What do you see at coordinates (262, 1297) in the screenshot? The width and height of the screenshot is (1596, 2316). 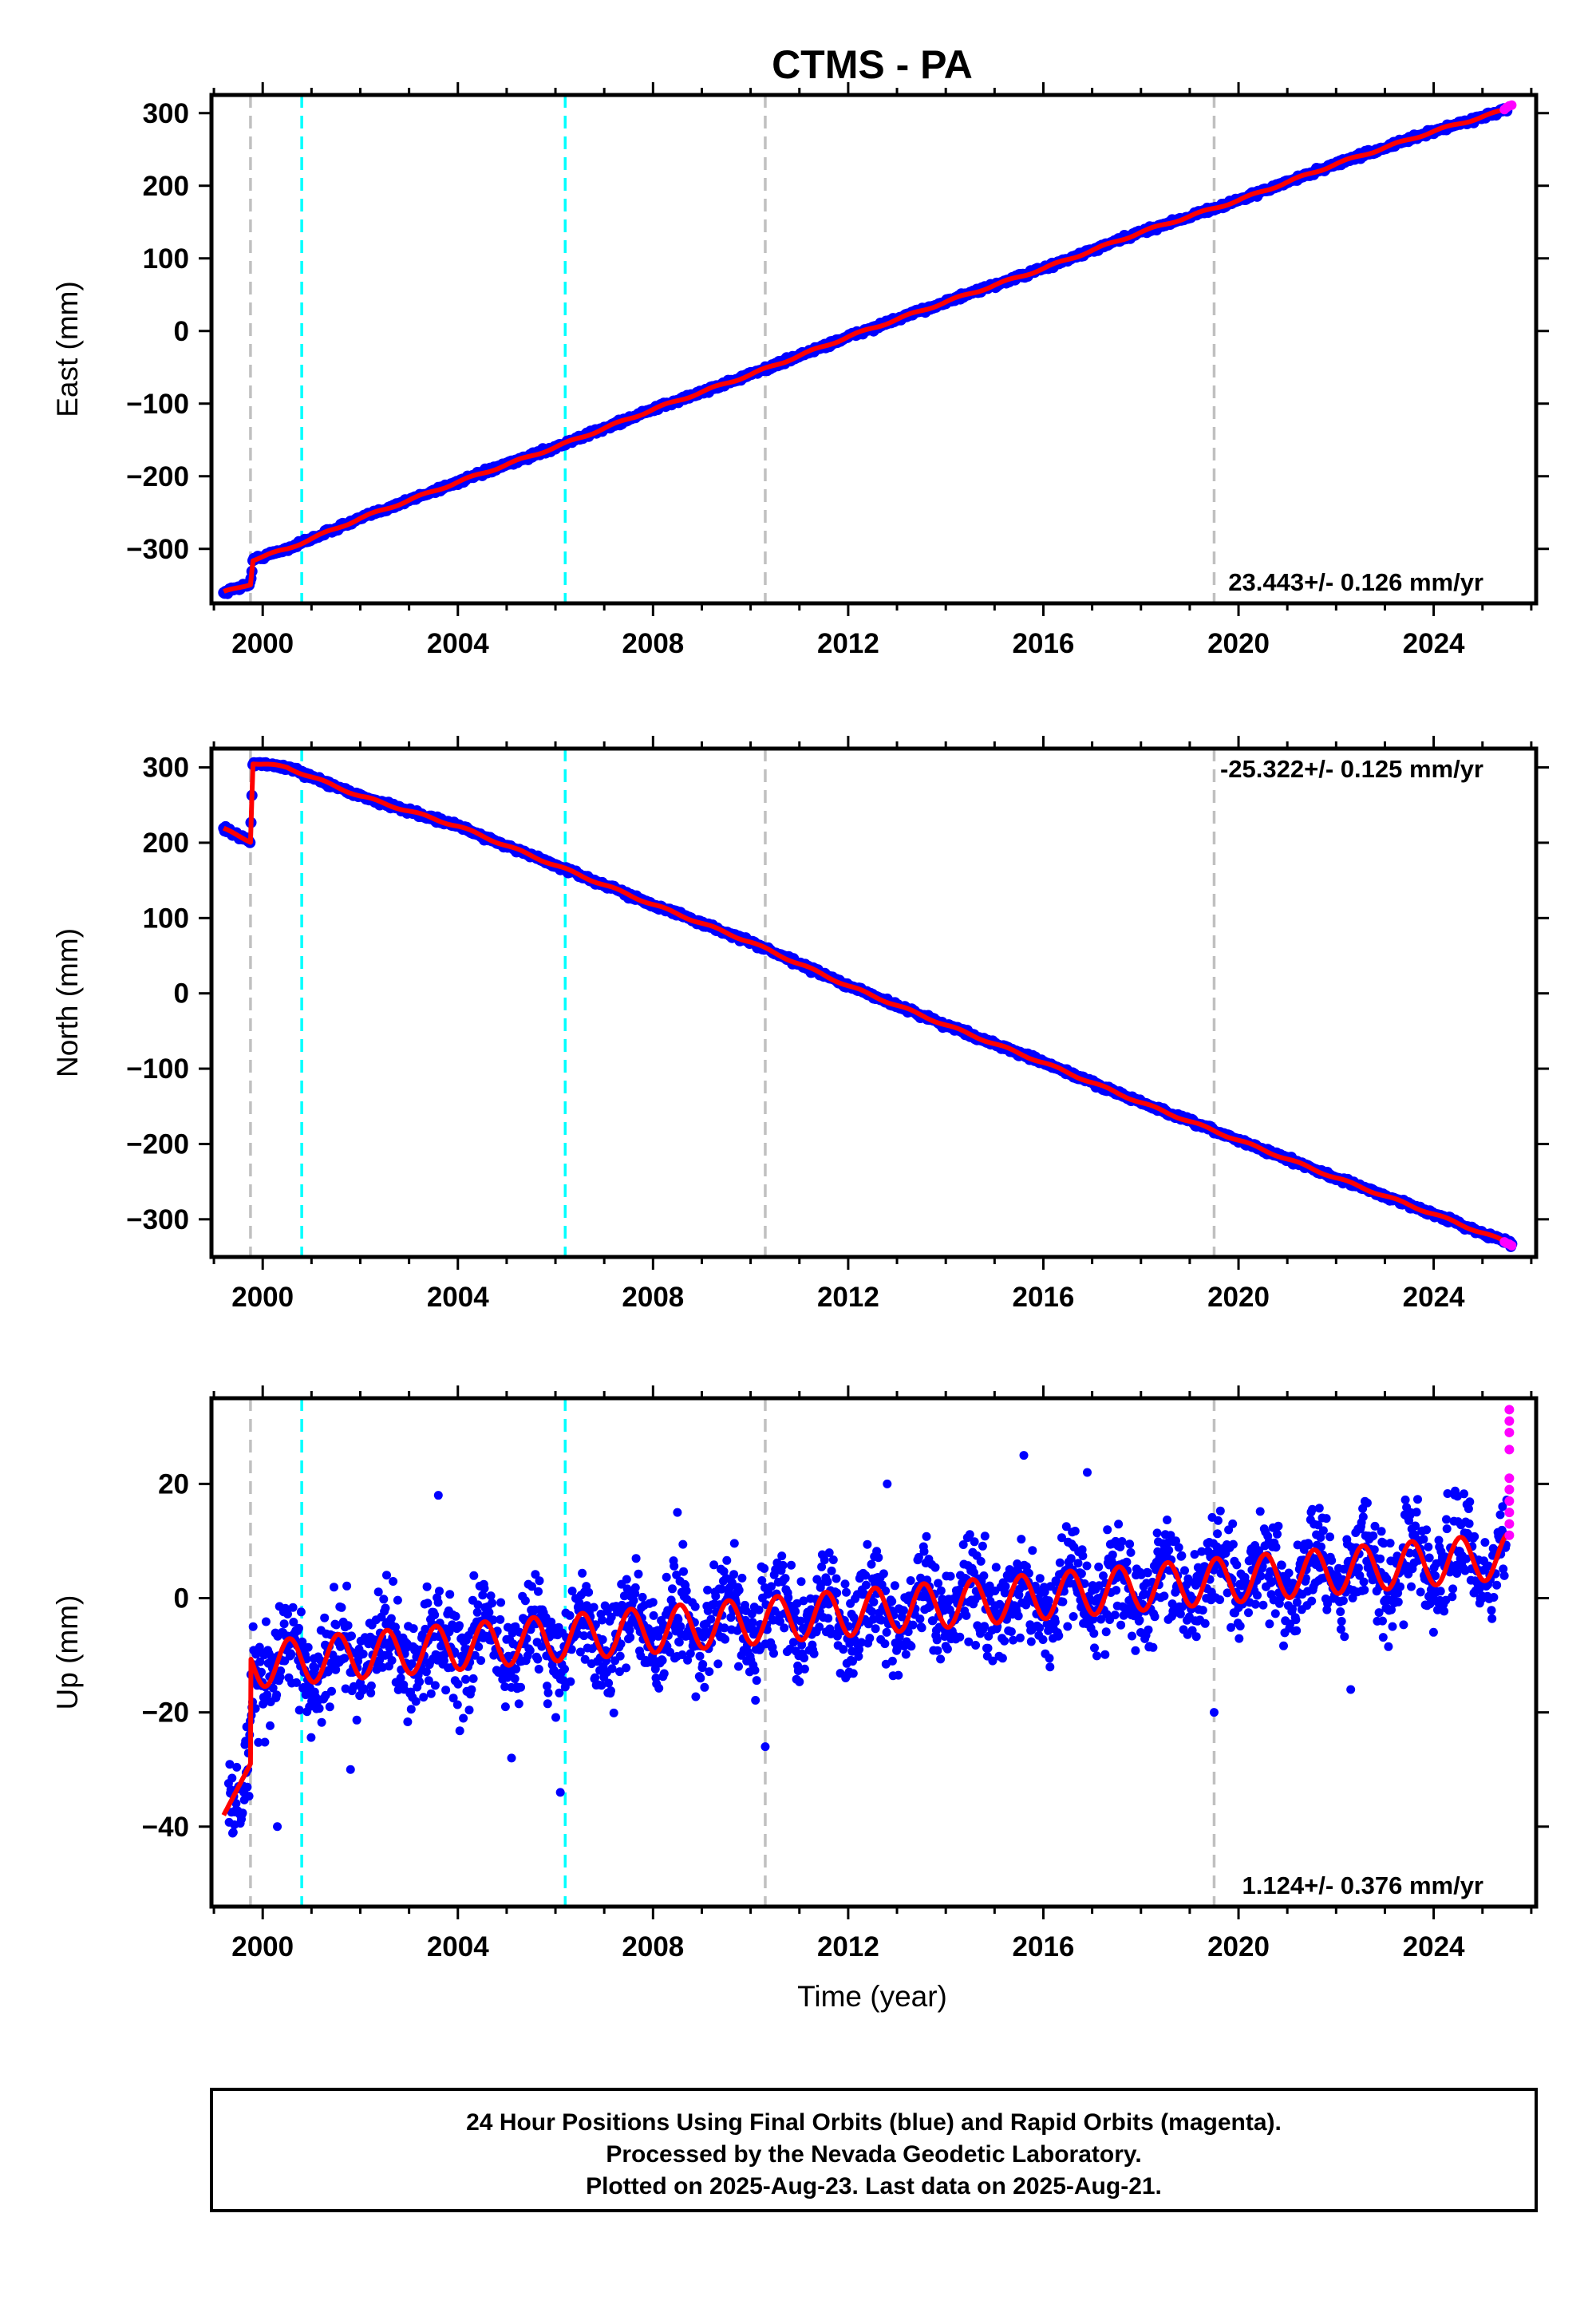 I see `north-x-tick-label: 2000` at bounding box center [262, 1297].